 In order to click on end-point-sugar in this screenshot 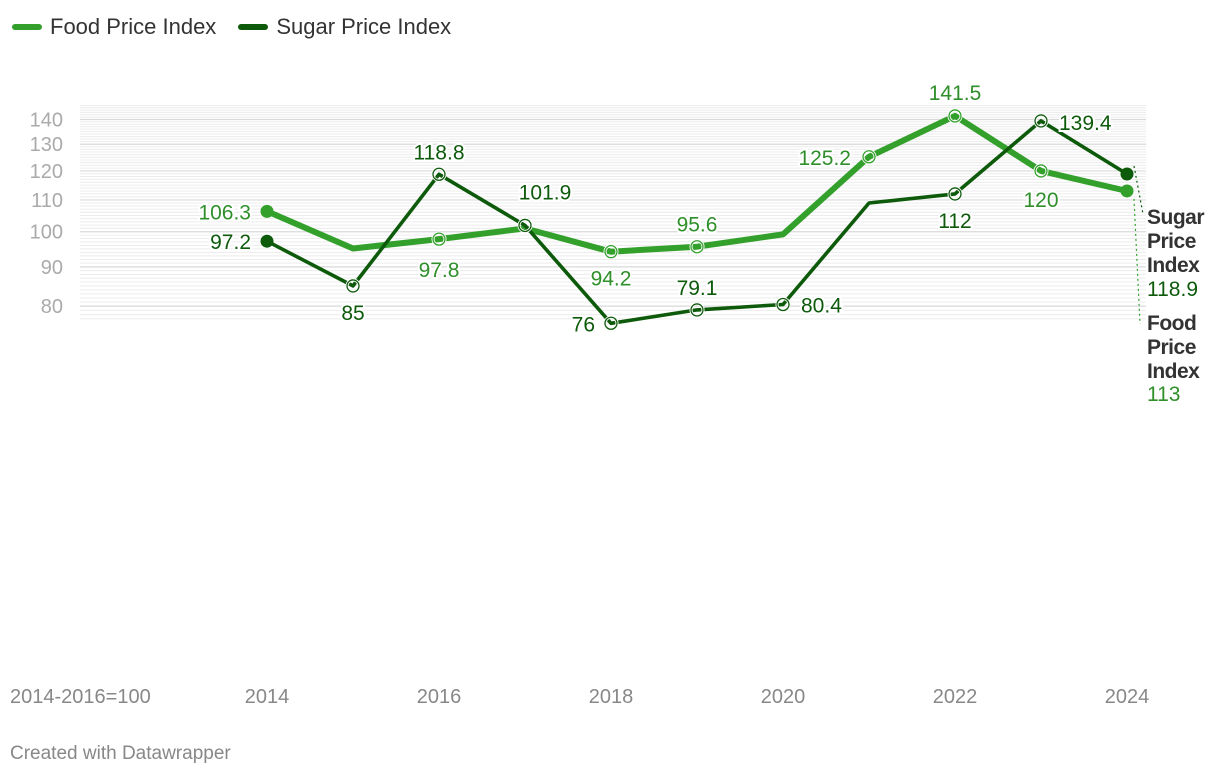, I will do `click(1127, 174)`.